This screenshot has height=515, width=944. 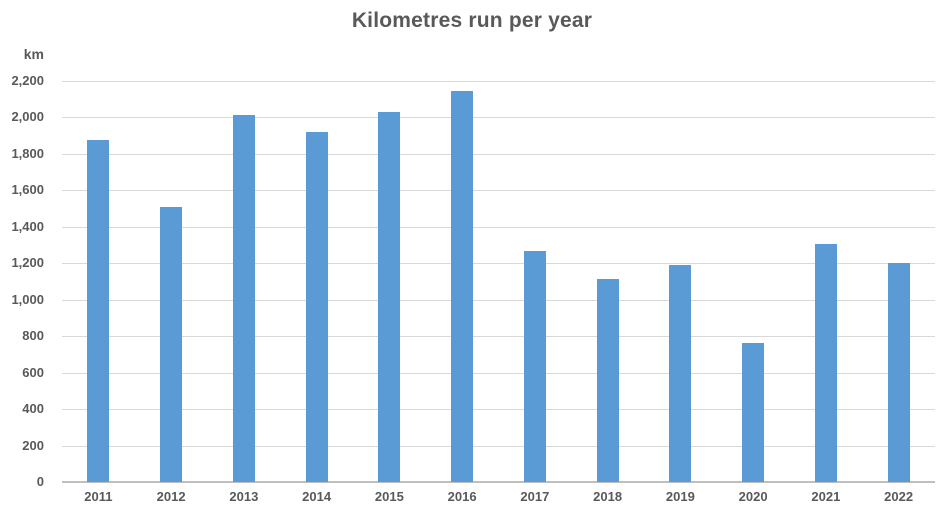 What do you see at coordinates (27, 299) in the screenshot?
I see `y-tick-label-1000: 1,000` at bounding box center [27, 299].